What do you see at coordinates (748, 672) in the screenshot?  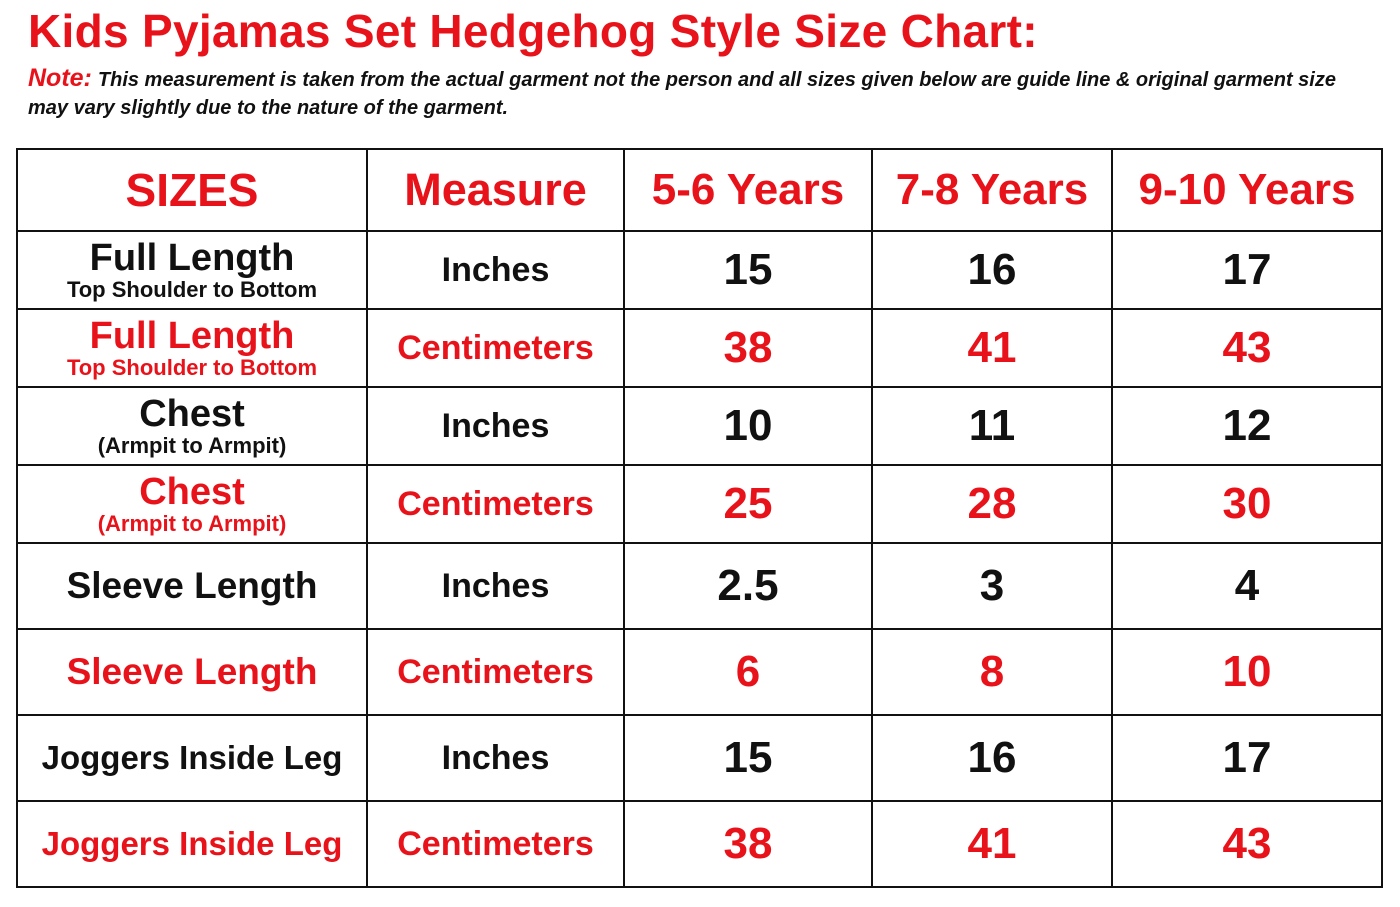 I see `value-cell: 6` at bounding box center [748, 672].